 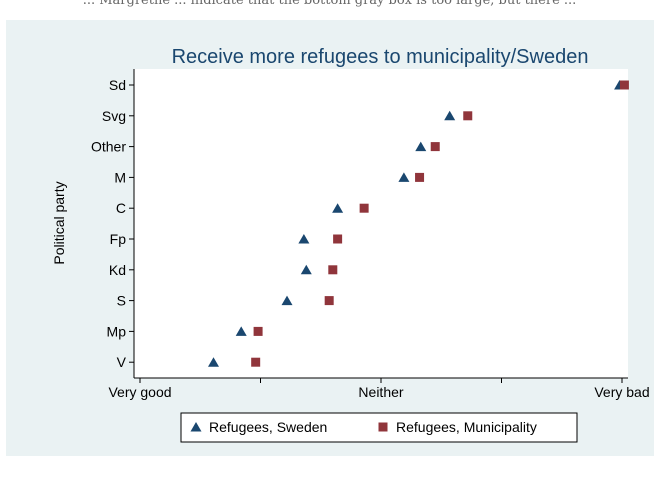 I want to click on legend: Refugees, Sweden Refugees, Municipality, so click(x=379, y=427).